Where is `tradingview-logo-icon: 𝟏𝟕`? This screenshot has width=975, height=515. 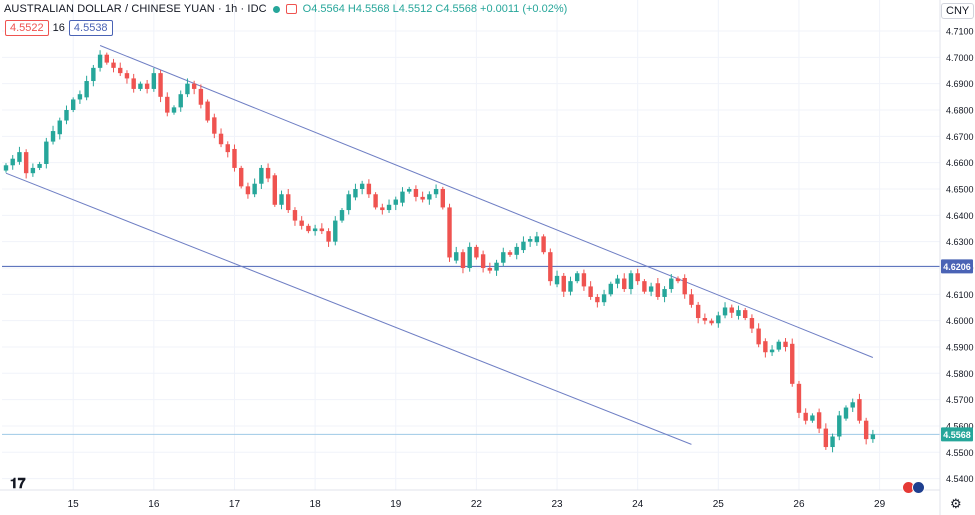 tradingview-logo-icon: 𝟏𝟕 is located at coordinates (18, 483).